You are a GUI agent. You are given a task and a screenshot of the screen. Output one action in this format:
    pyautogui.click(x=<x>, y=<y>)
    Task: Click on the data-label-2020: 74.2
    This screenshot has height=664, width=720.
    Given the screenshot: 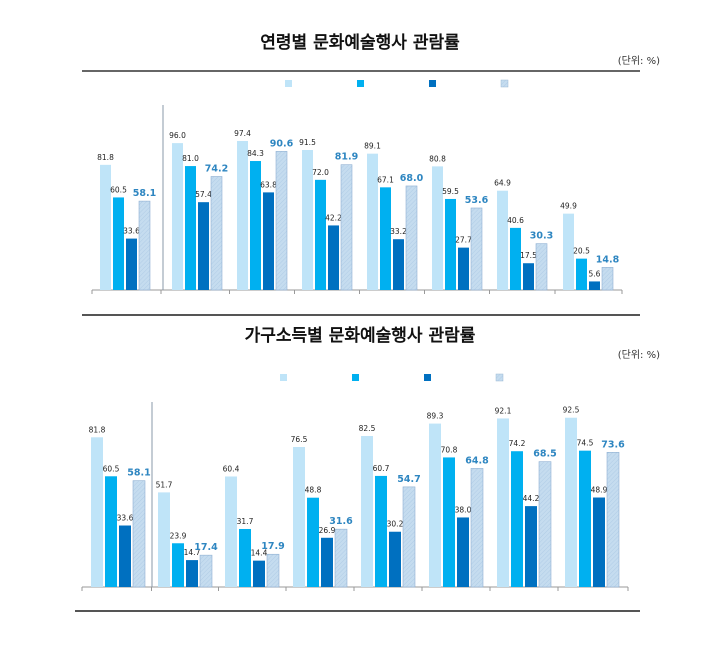 What is the action you would take?
    pyautogui.click(x=517, y=443)
    